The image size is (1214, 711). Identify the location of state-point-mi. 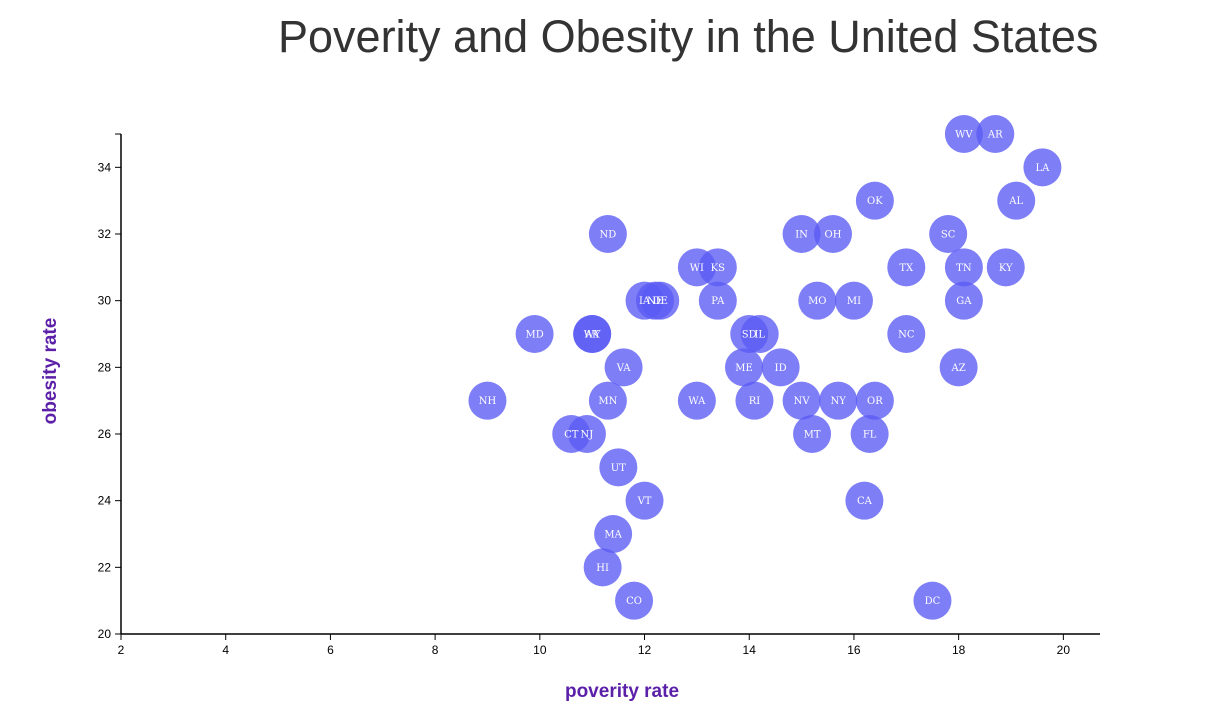
(853, 300).